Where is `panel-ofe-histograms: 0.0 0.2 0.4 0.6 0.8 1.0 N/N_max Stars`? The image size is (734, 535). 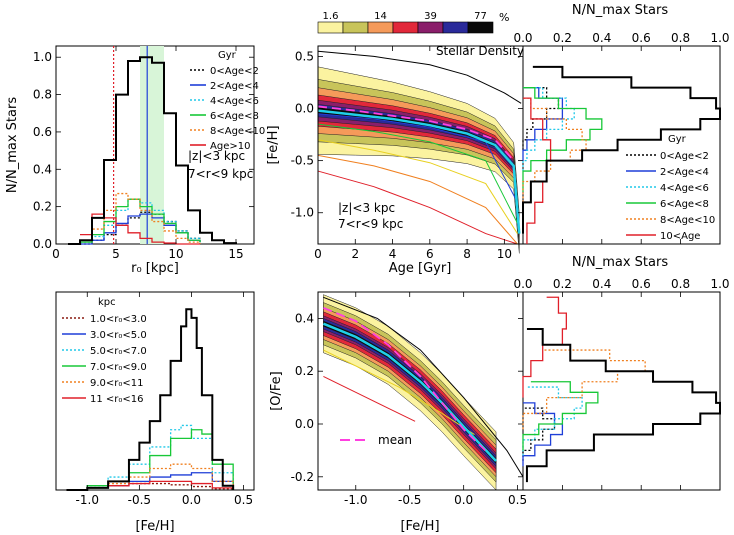 panel-ofe-histograms: 0.0 0.2 0.4 0.6 0.8 1.0 N/N_max Stars is located at coordinates (621, 373).